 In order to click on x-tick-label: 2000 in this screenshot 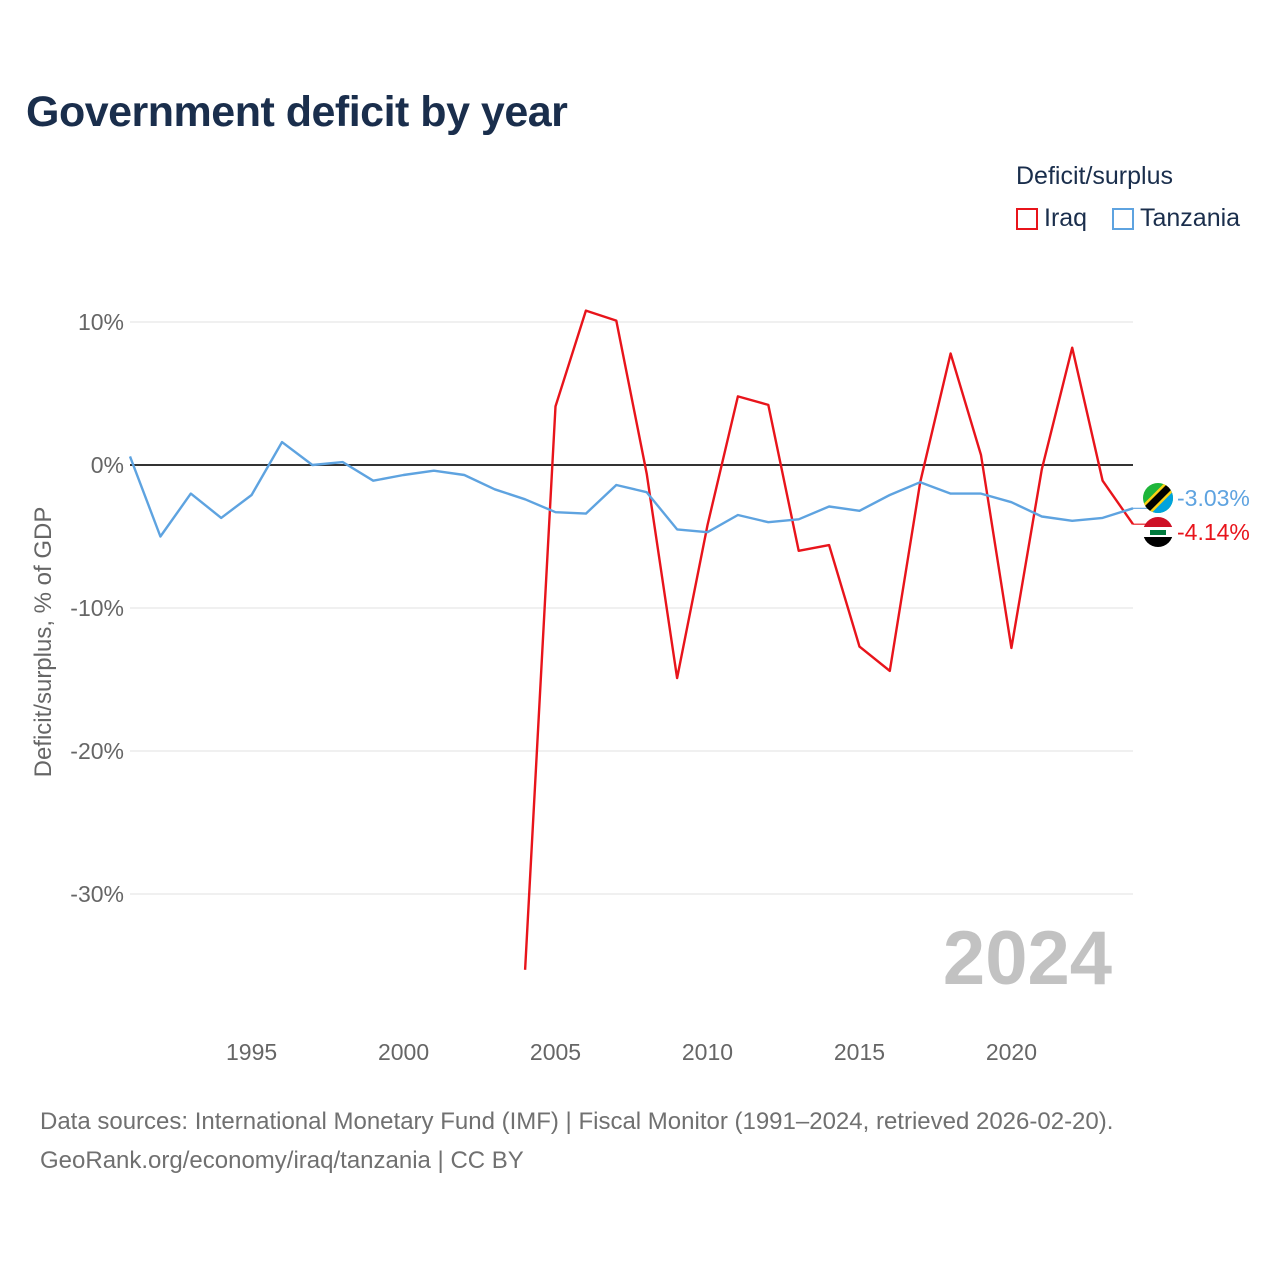, I will do `click(403, 1052)`.